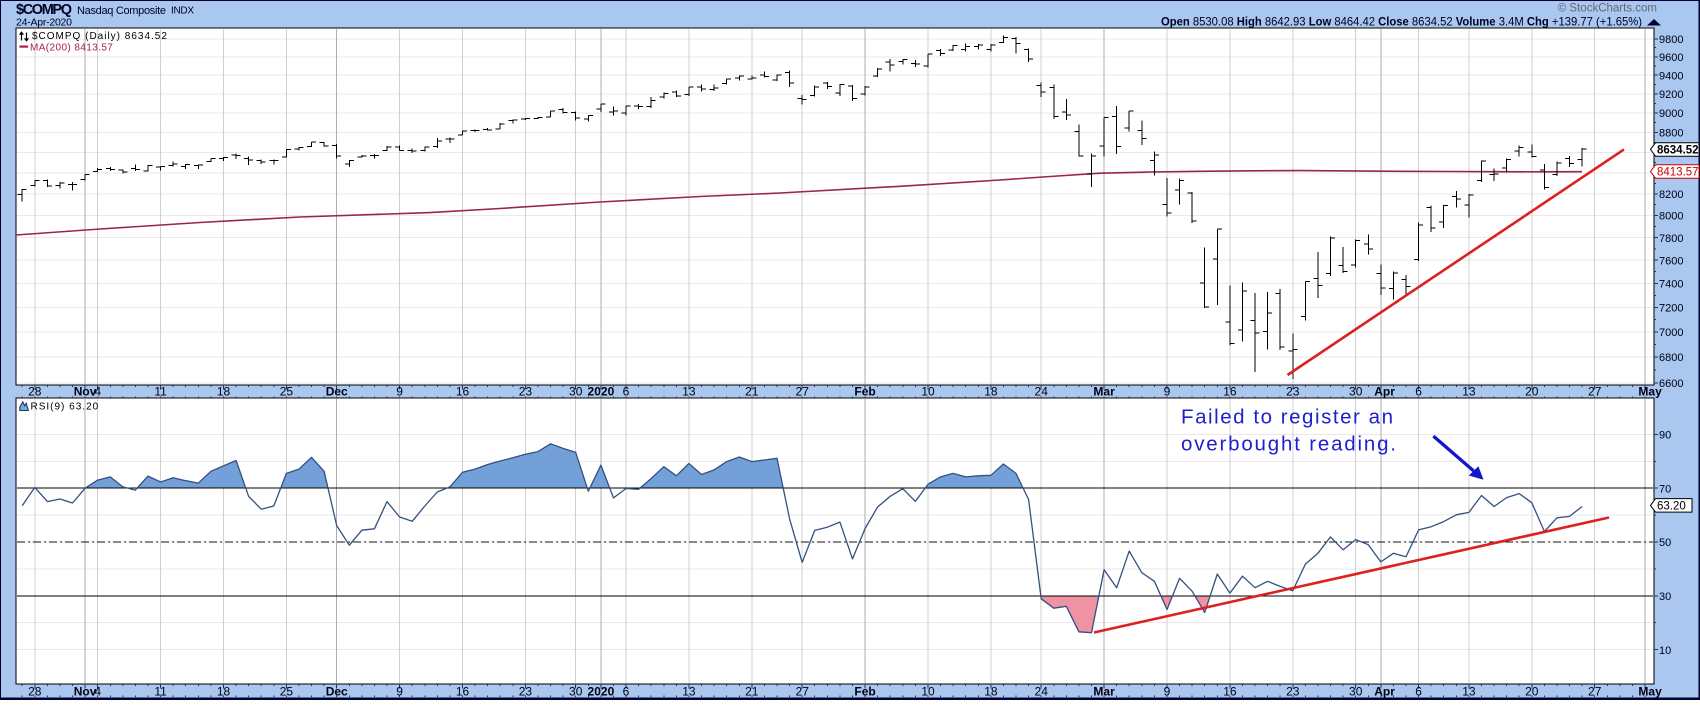 The image size is (1700, 705). What do you see at coordinates (1671, 58) in the screenshot?
I see `svg-text: 9600` at bounding box center [1671, 58].